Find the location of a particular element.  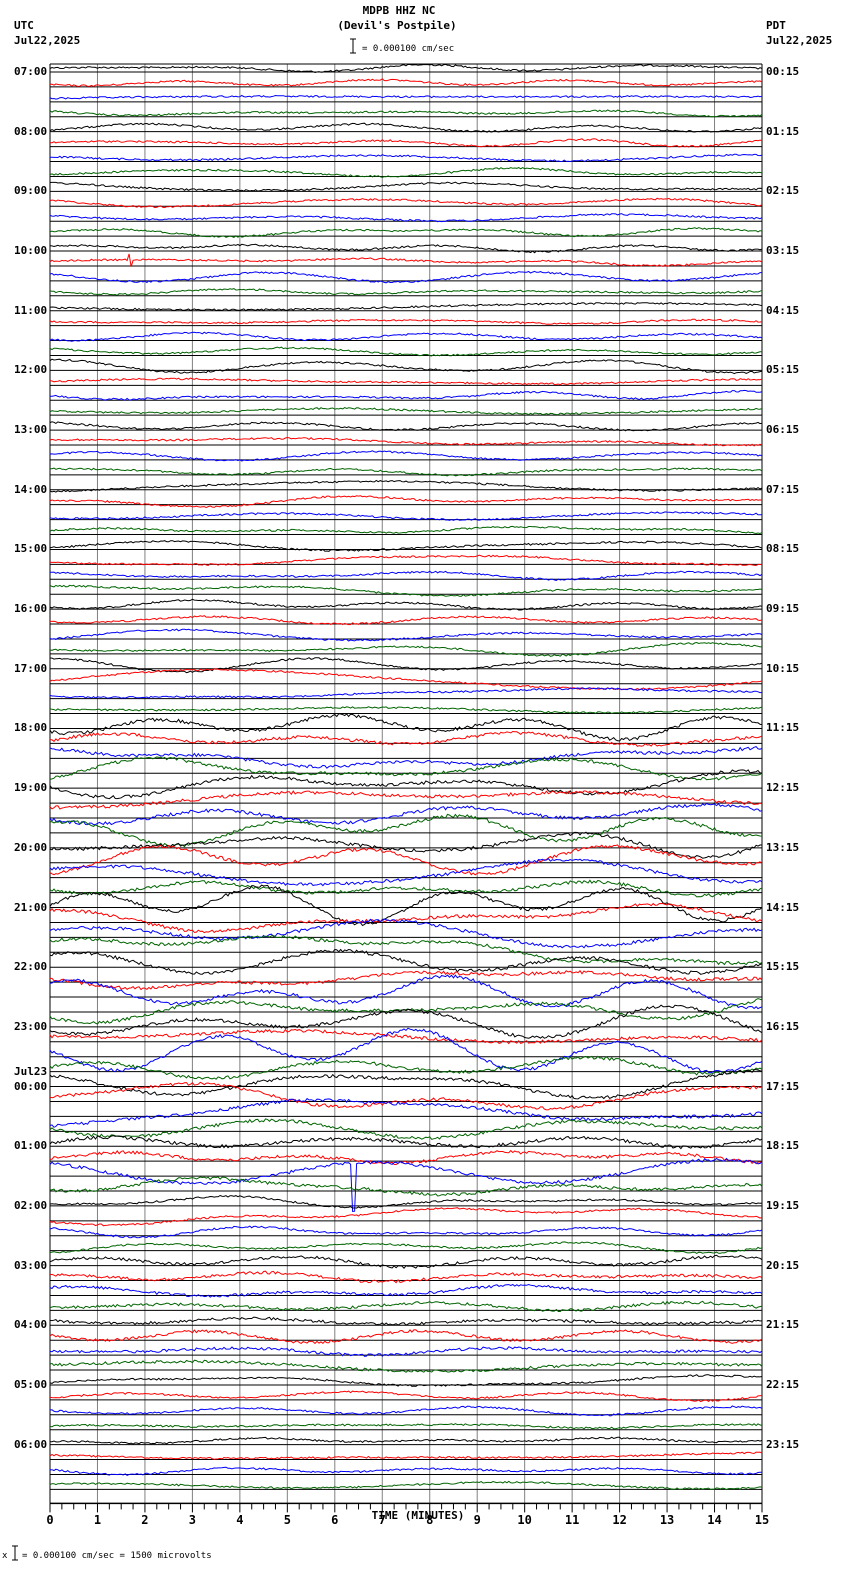

pdt-hour-label: 03:15 is located at coordinates (783, 251).